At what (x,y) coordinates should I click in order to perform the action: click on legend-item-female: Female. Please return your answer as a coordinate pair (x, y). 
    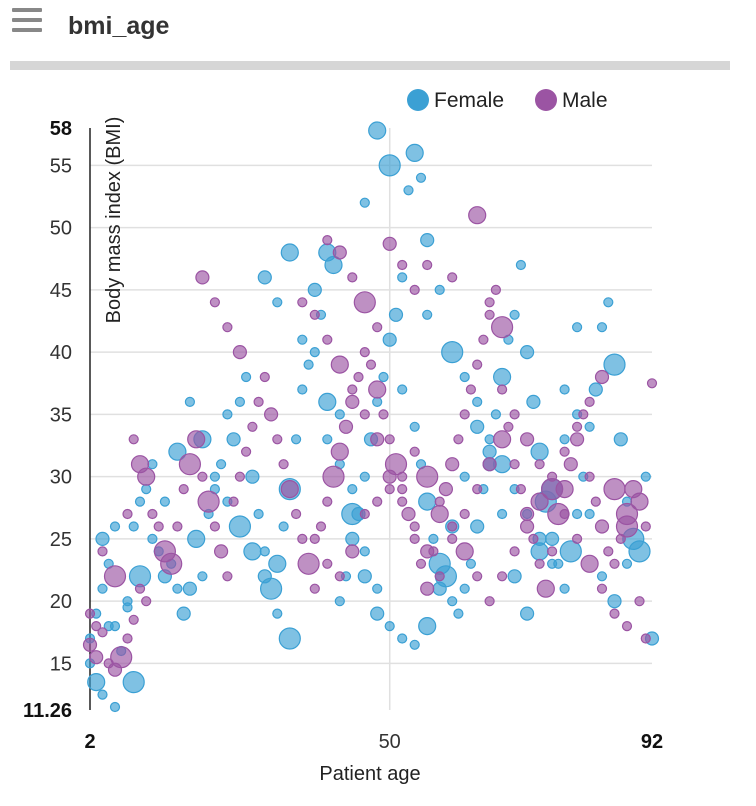
    Looking at the image, I should click on (455, 100).